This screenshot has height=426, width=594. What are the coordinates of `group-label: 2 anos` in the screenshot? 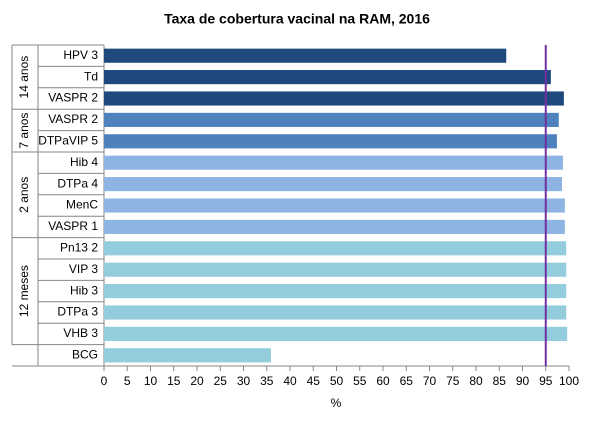 It's located at (24, 195).